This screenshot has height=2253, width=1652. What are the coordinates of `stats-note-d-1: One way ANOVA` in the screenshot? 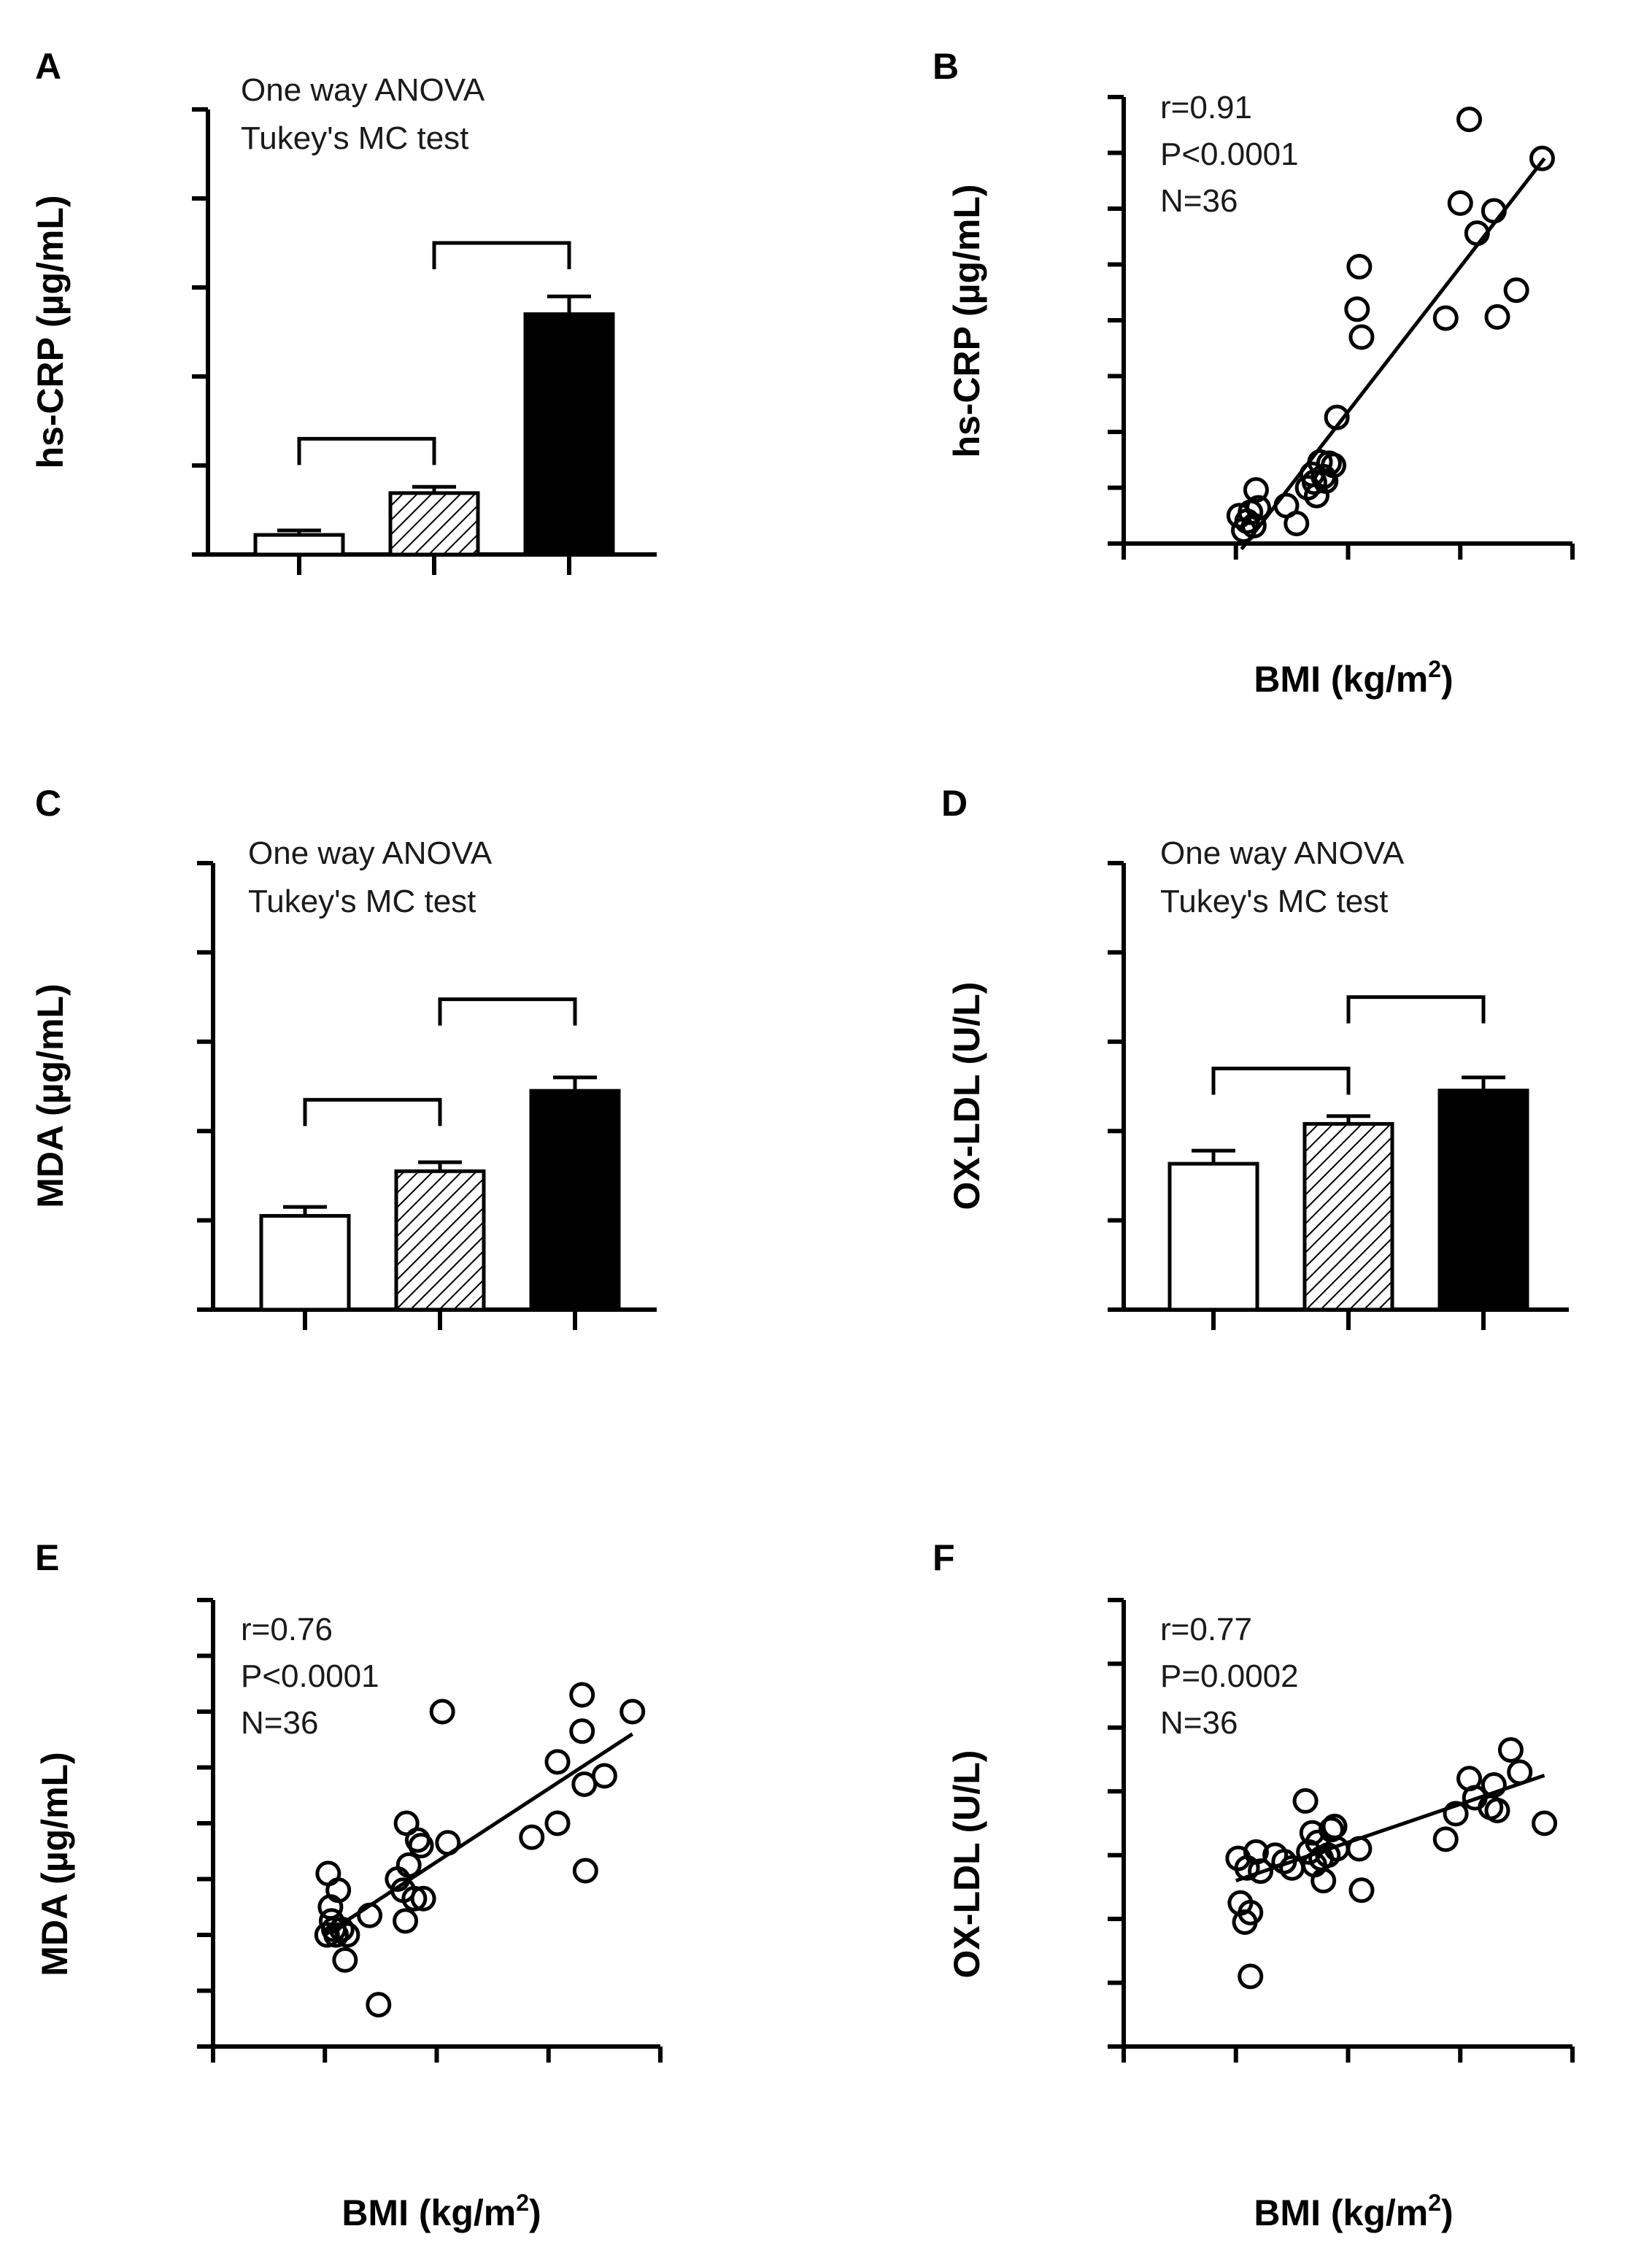 It's located at (1282, 853).